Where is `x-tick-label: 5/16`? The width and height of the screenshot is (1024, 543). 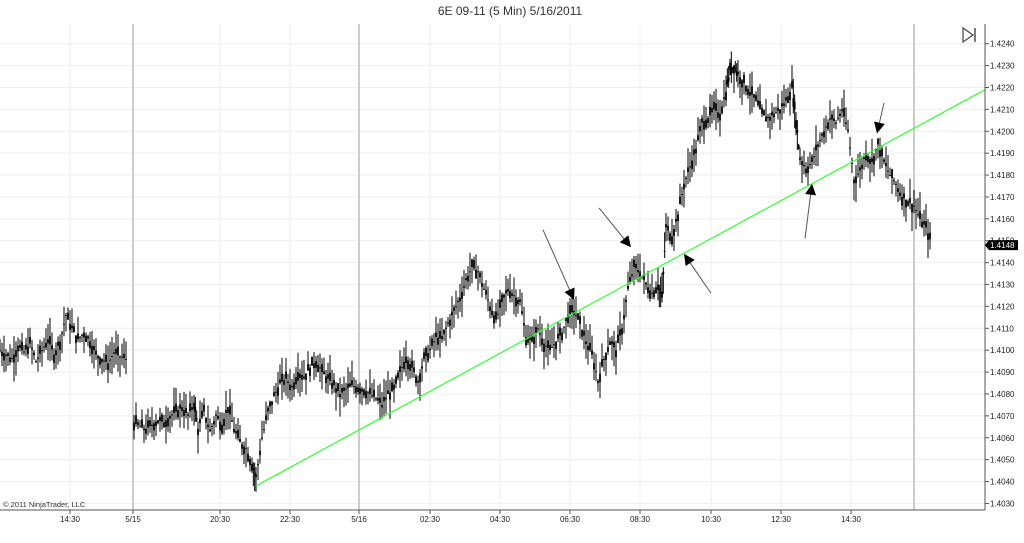
x-tick-label: 5/16 is located at coordinates (359, 519).